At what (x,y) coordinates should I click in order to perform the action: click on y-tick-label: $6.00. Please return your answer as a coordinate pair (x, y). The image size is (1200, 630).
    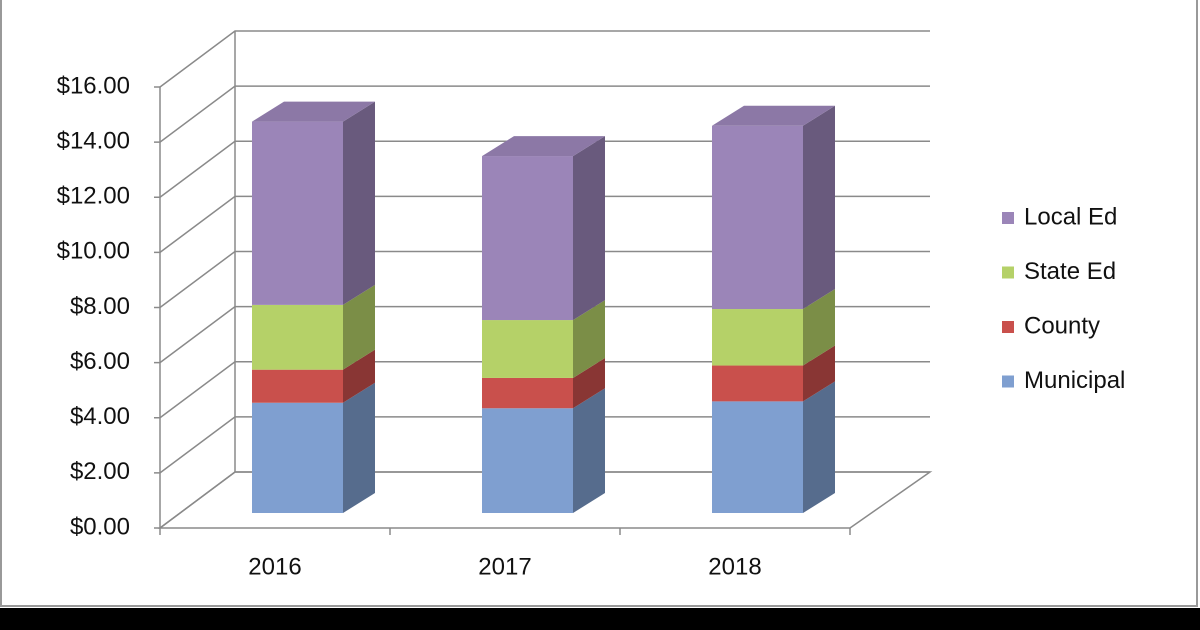
    Looking at the image, I should click on (100, 361).